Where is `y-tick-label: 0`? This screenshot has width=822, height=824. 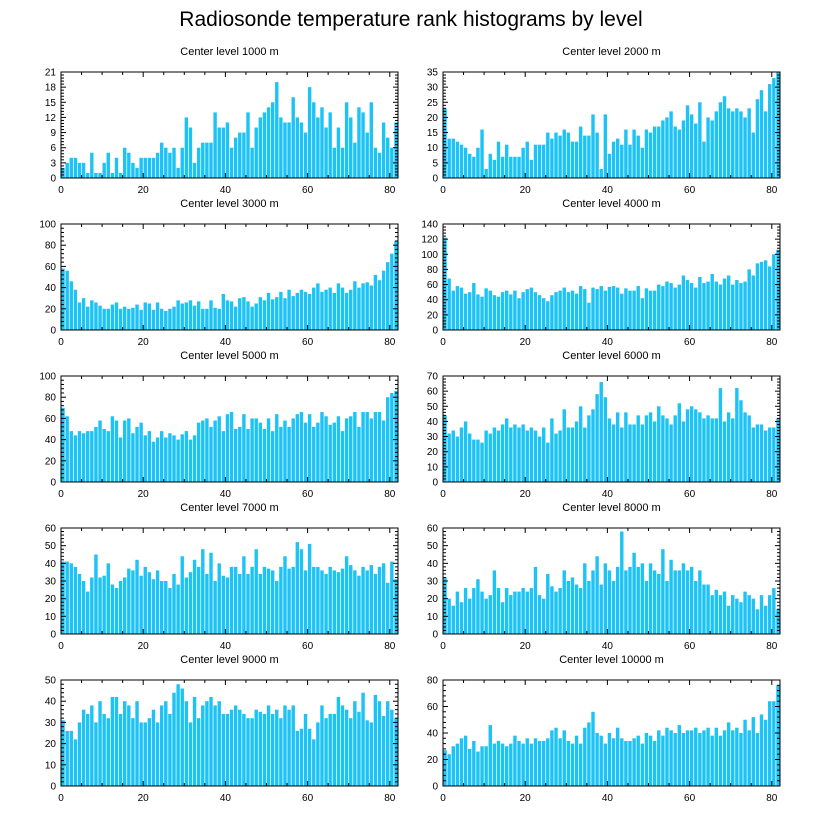
y-tick-label: 0 is located at coordinates (53, 179).